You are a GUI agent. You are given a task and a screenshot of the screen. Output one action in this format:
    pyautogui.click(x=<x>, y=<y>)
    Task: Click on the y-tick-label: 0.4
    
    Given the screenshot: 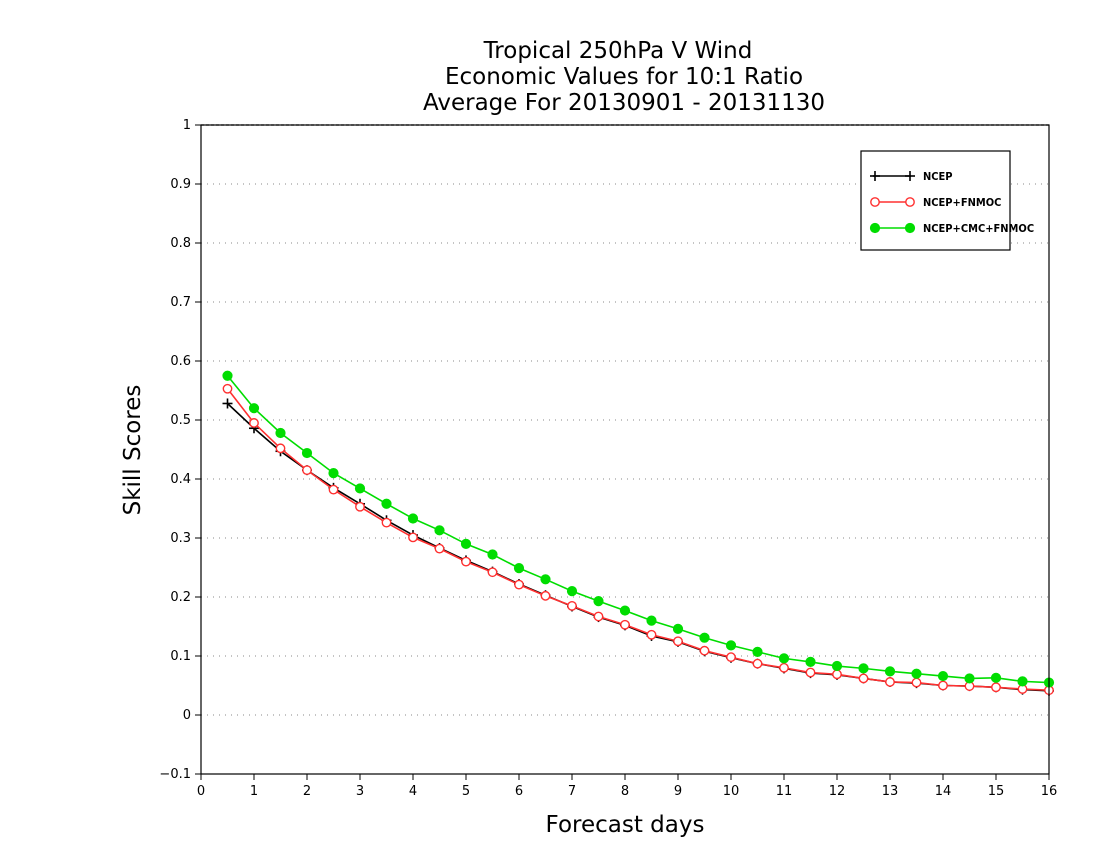 What is the action you would take?
    pyautogui.click(x=180, y=479)
    